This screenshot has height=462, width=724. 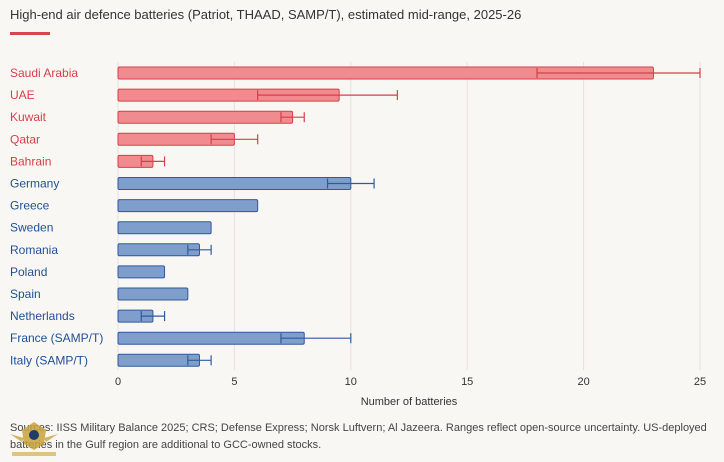 I want to click on x-tick-label: 10, so click(x=351, y=382).